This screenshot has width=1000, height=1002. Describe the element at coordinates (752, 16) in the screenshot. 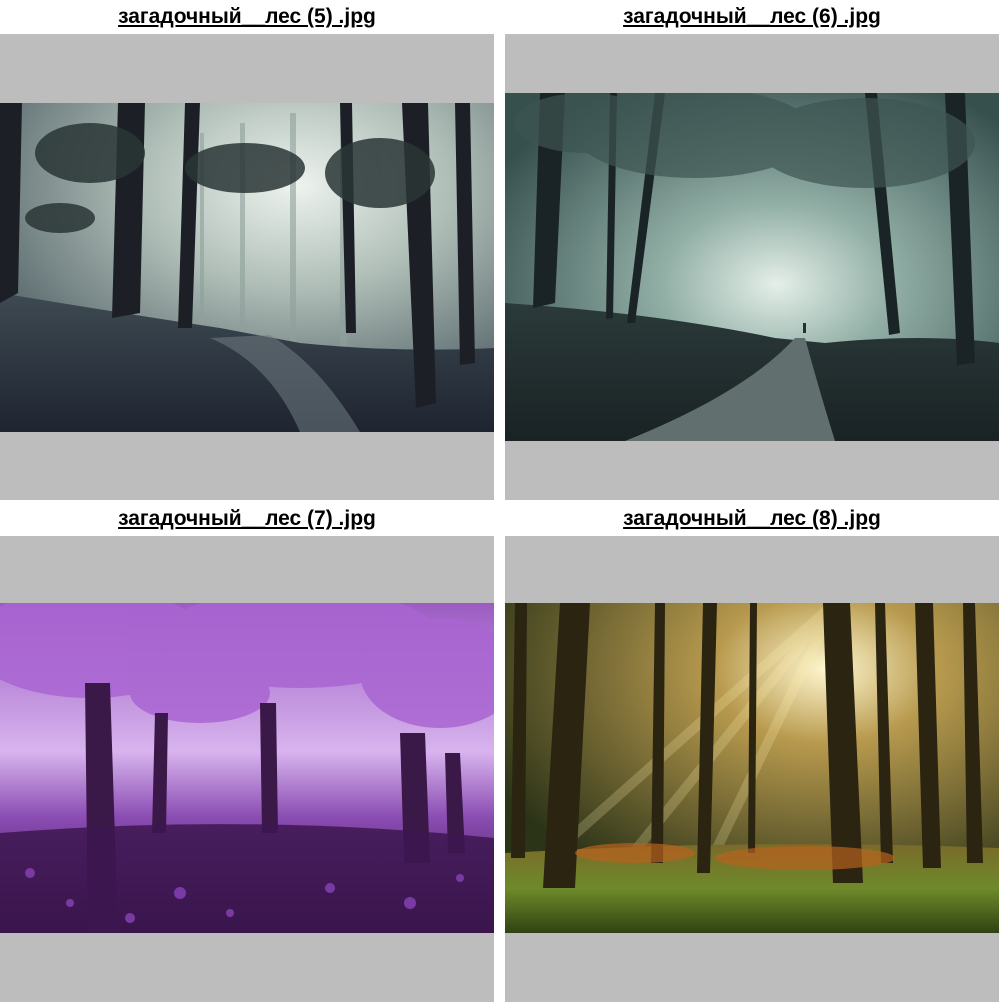

I see `thumbnail-caption: загадочный__лес (6) .jpg` at that location.